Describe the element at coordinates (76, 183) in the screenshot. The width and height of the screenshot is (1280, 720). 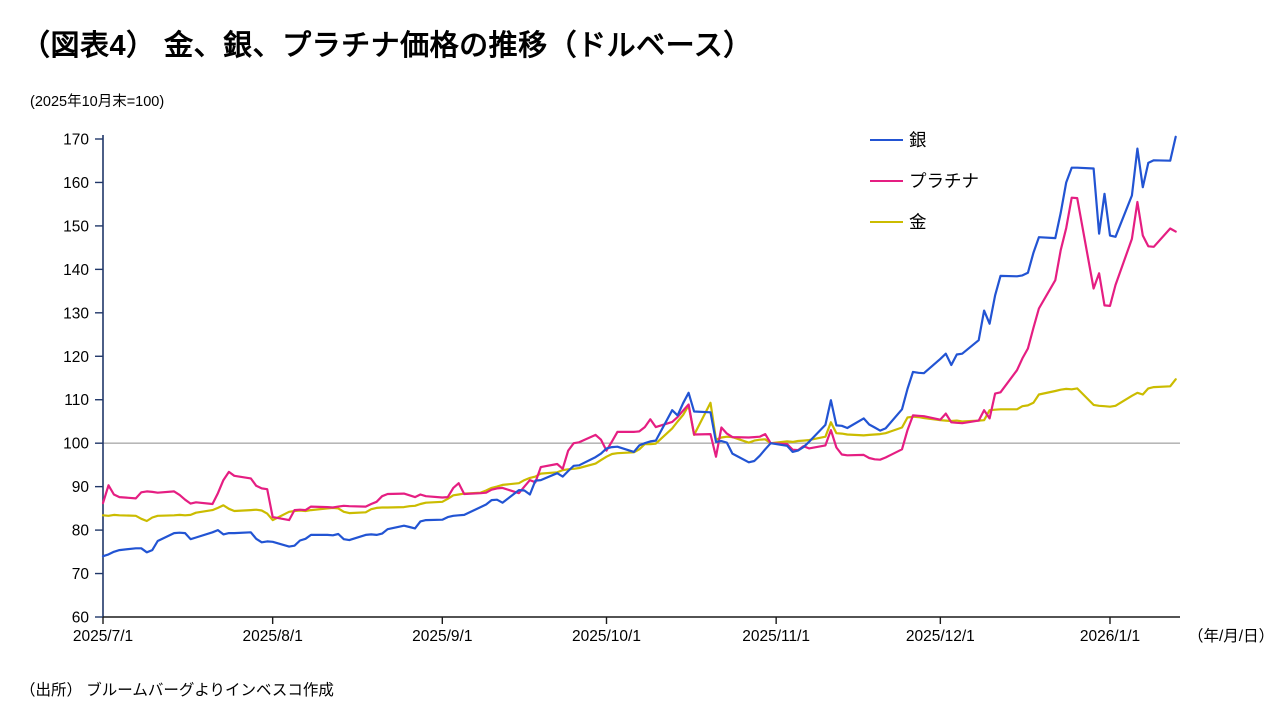
I see `y-axis-tick-label: 160` at that location.